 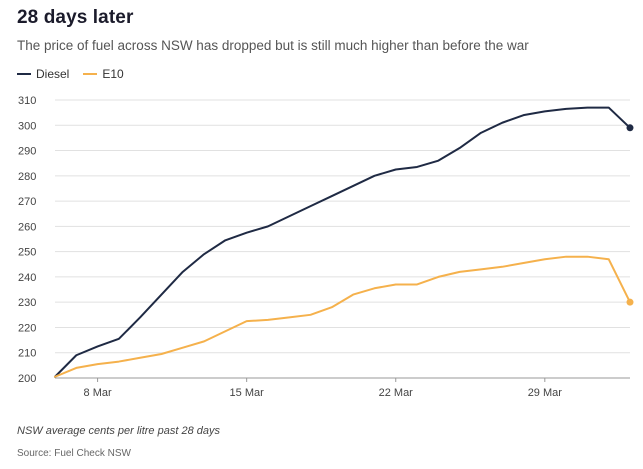 What do you see at coordinates (27, 101) in the screenshot?
I see `y-tick-label: 310` at bounding box center [27, 101].